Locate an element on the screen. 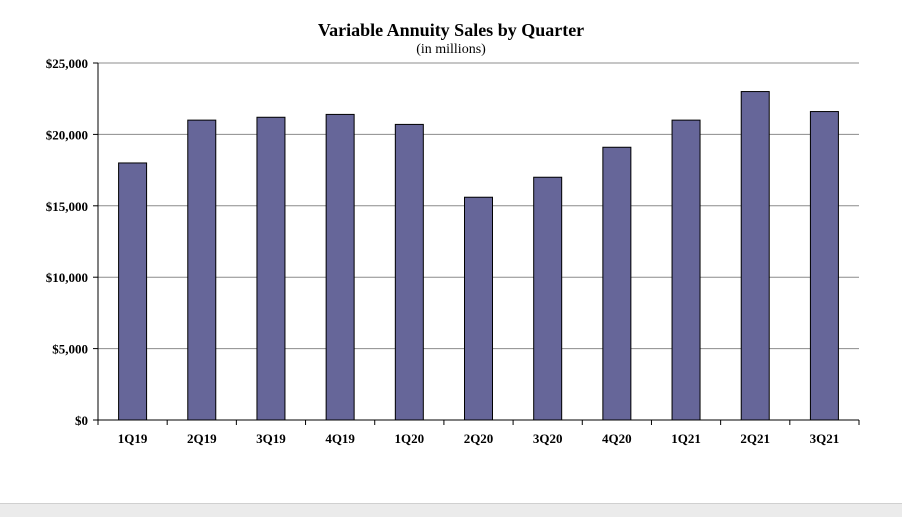 The image size is (902, 517). bar-2q20 is located at coordinates (478, 308).